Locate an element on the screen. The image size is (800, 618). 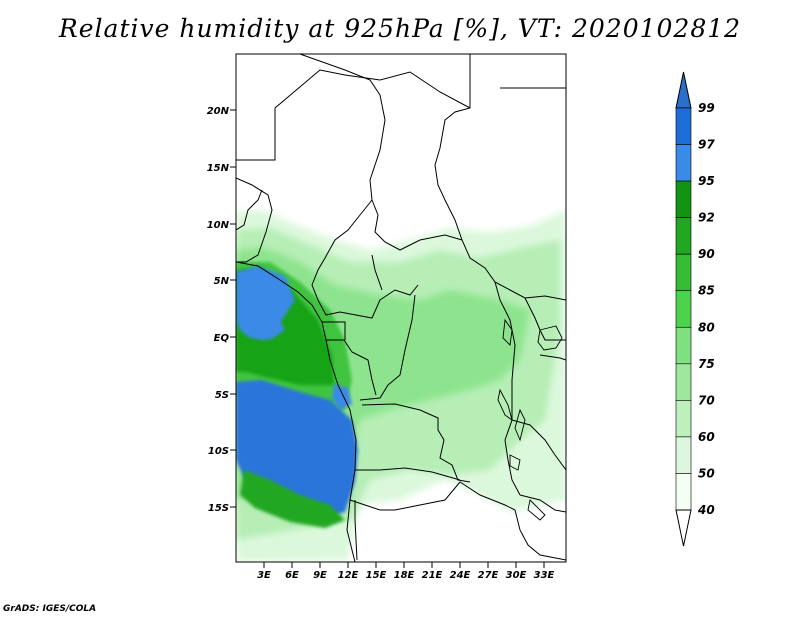
colorbar-label: 99 is located at coordinates (706, 108).